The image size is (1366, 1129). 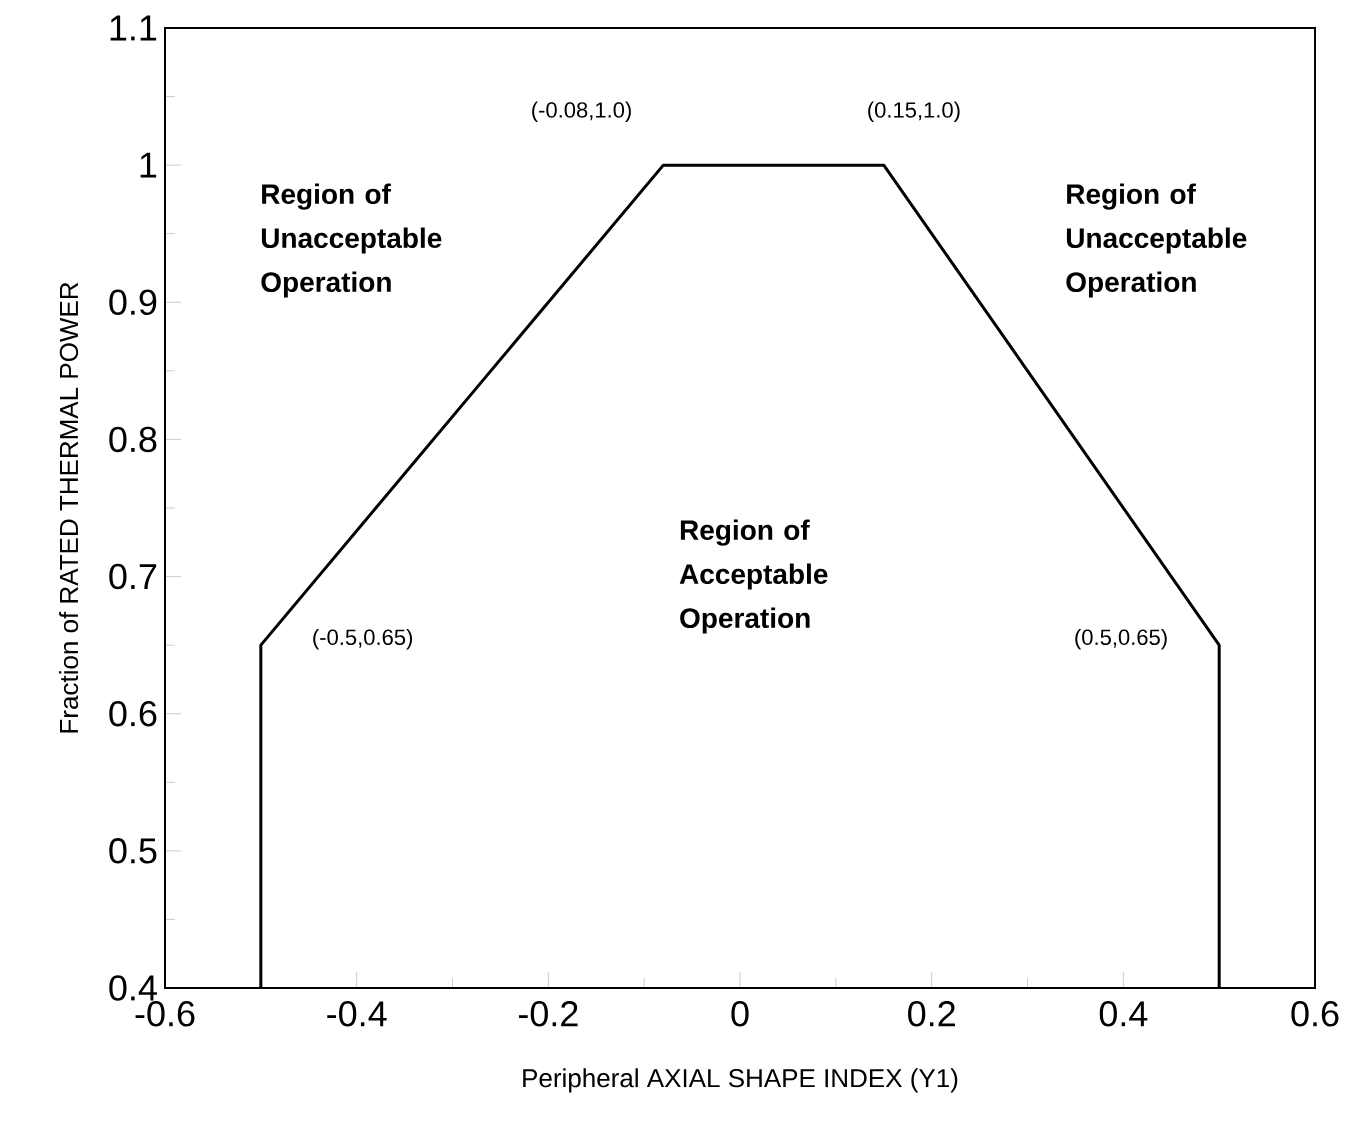 What do you see at coordinates (133, 988) in the screenshot?
I see `y-tick-label: 0.4` at bounding box center [133, 988].